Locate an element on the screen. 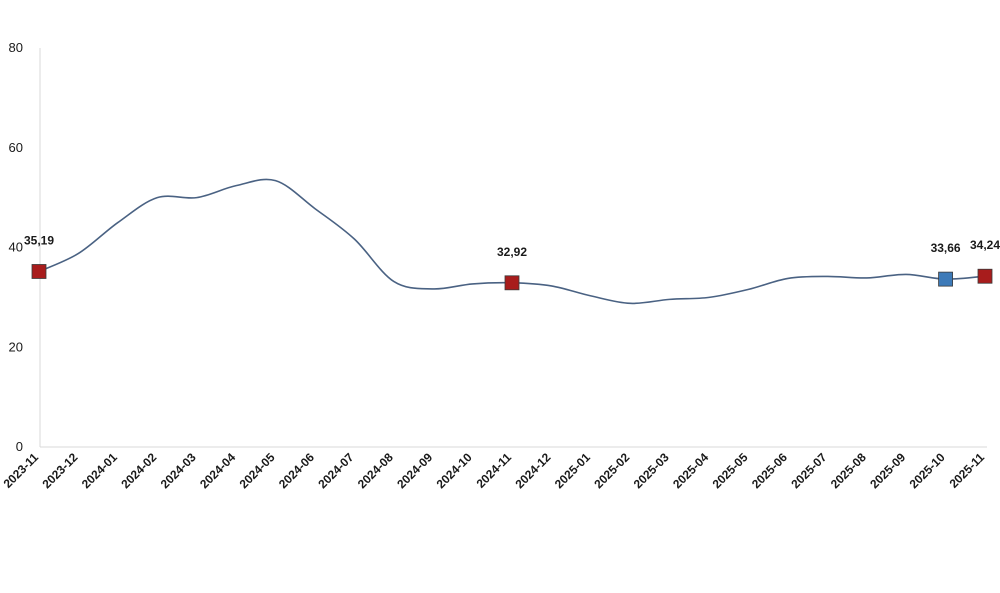 This screenshot has height=593, width=1000. x-tick-label: 2025-02 is located at coordinates (611, 470).